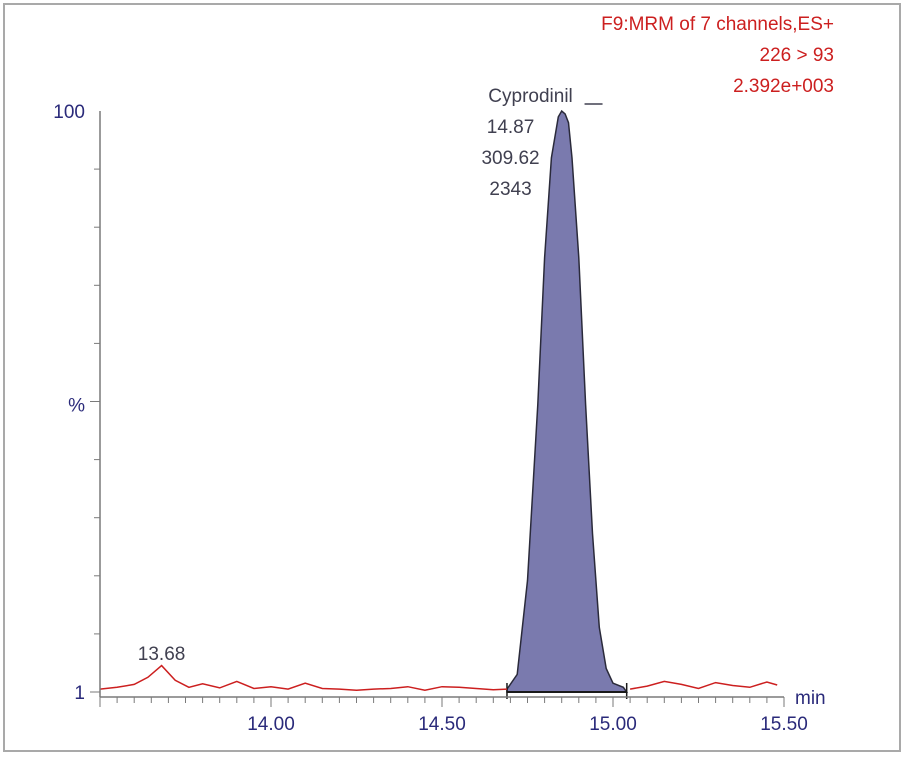  I want to click on peak-label-height: 309.62, so click(510, 158).